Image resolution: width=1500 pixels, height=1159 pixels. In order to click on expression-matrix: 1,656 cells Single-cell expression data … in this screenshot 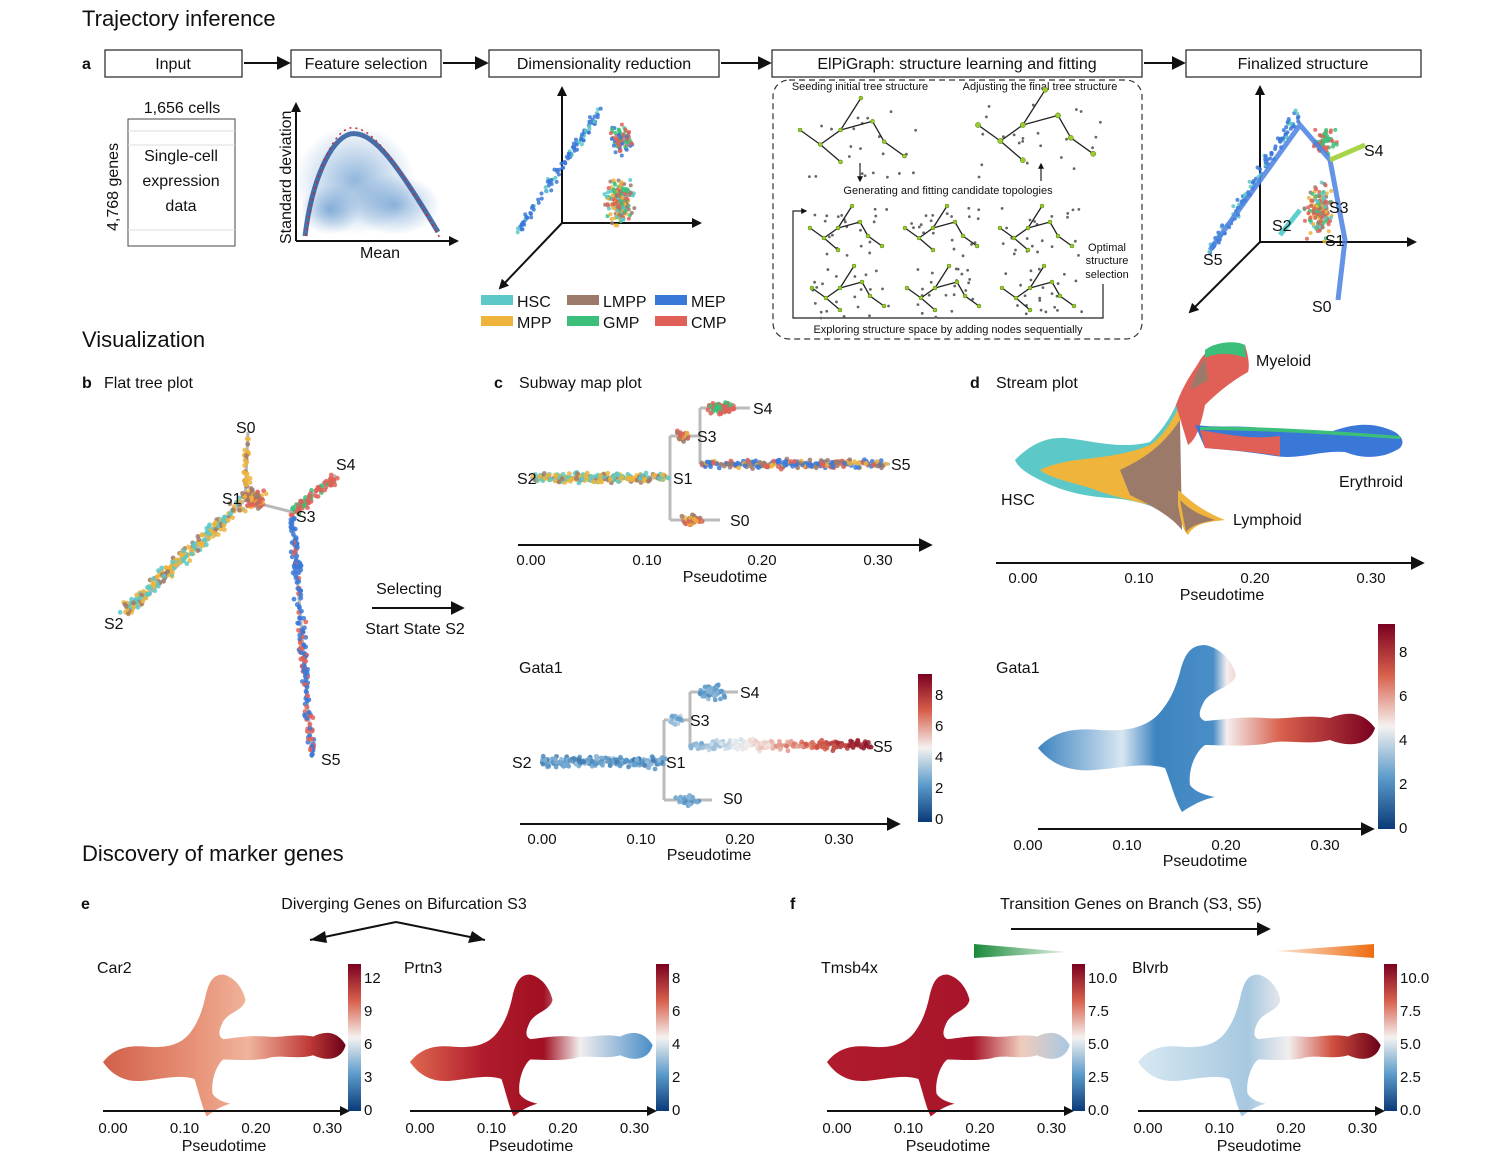, I will do `click(170, 173)`.